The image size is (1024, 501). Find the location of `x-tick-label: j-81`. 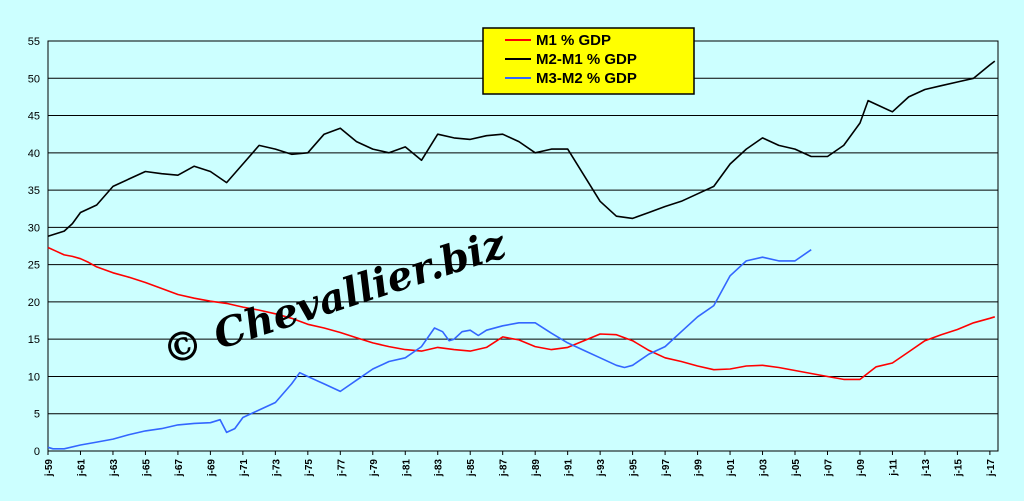

x-tick-label: j-81 is located at coordinates (406, 468).